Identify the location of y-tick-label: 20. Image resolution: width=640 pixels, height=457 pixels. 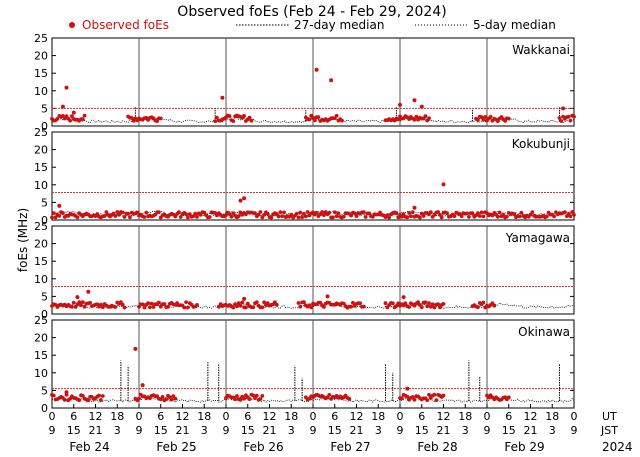
(41, 338).